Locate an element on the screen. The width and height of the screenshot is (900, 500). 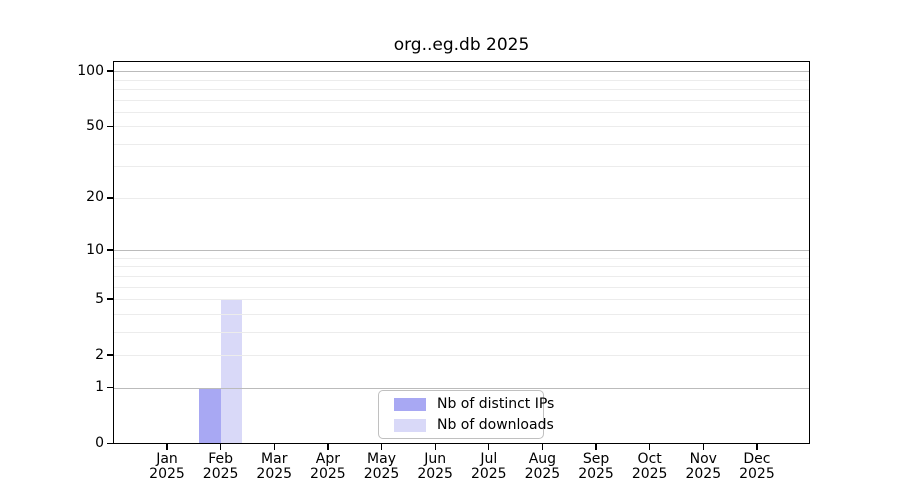
x-tick-label-jan-2025: Jan 2025 is located at coordinates (167, 466).